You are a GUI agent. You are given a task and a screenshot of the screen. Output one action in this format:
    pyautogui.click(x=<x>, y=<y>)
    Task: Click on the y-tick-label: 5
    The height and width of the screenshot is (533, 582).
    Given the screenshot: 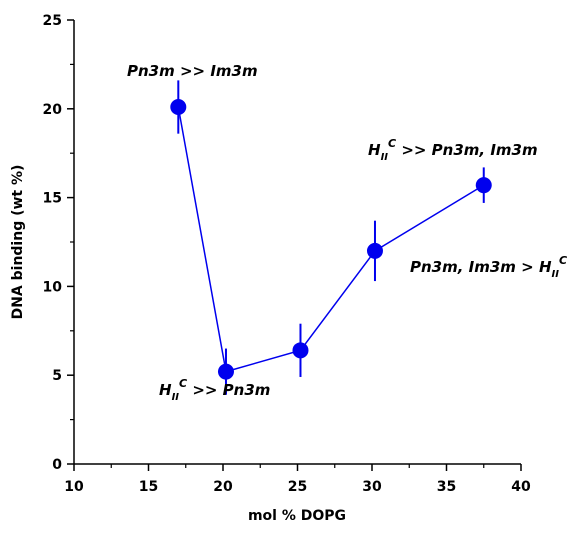 What is the action you would take?
    pyautogui.click(x=57, y=376)
    